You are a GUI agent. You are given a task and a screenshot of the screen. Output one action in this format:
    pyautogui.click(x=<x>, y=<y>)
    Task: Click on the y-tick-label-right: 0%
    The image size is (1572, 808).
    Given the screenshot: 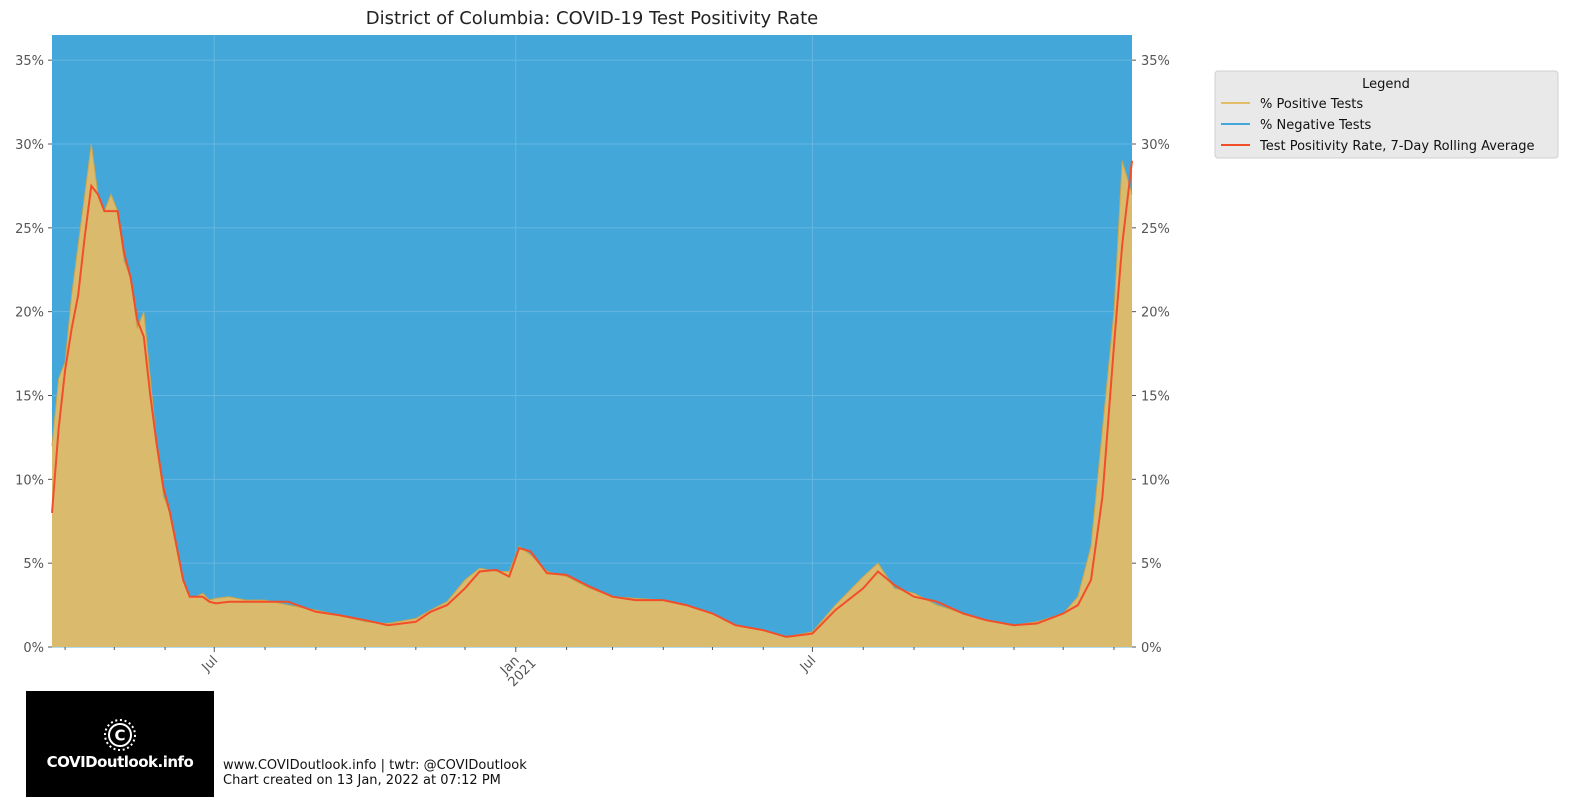 What is the action you would take?
    pyautogui.click(x=1151, y=648)
    